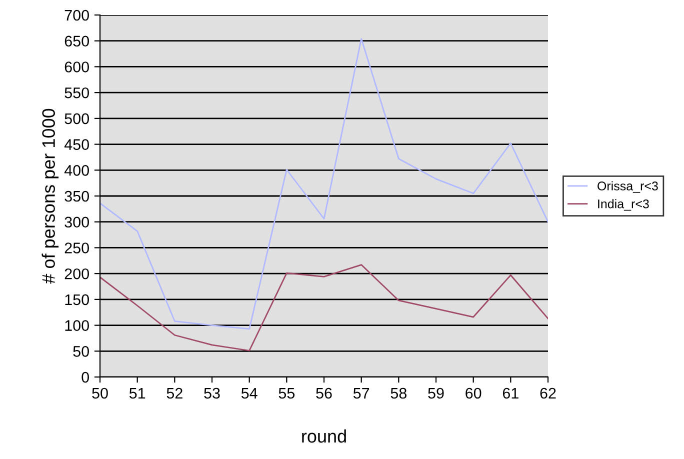 Image resolution: width=684 pixels, height=459 pixels. Describe the element at coordinates (77, 325) in the screenshot. I see `y-tick-label: 100` at that location.